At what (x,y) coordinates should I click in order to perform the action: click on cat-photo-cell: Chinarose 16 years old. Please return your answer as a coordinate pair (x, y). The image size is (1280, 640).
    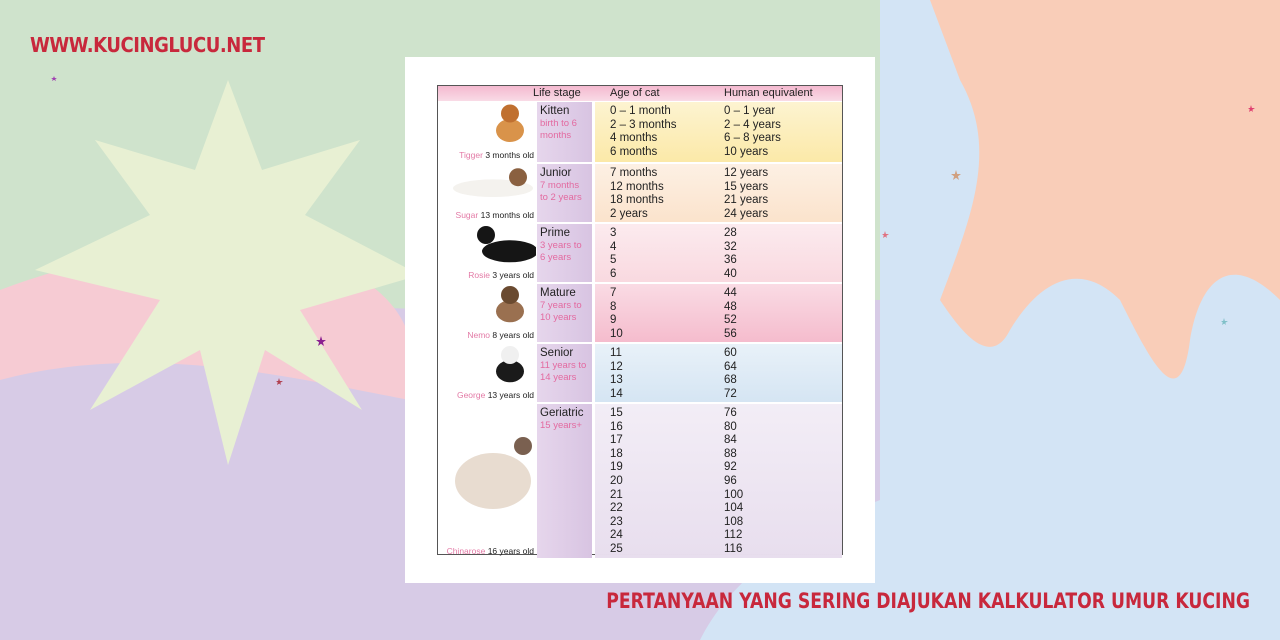
    Looking at the image, I should click on (487, 481).